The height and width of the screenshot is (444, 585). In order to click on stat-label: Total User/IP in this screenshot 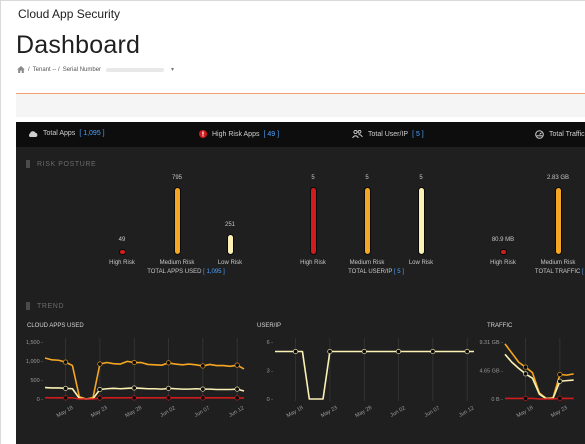, I will do `click(388, 134)`.